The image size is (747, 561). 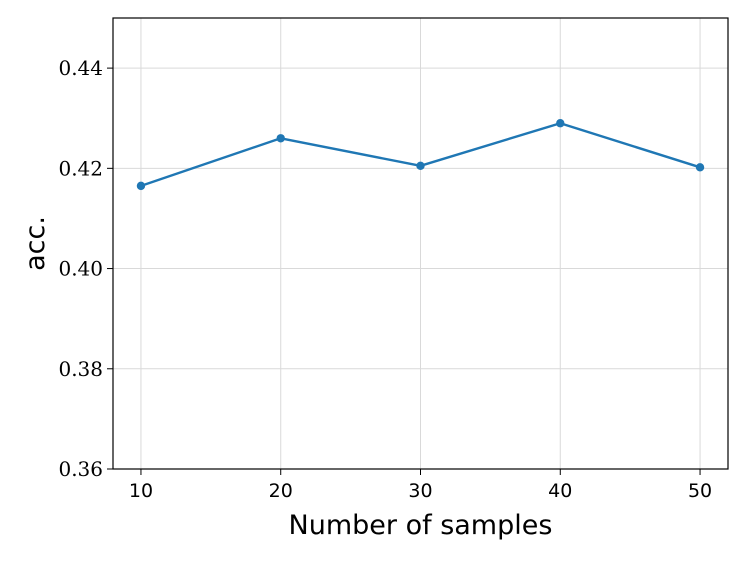 I want to click on x-axis-title: Number of samples, so click(x=421, y=525).